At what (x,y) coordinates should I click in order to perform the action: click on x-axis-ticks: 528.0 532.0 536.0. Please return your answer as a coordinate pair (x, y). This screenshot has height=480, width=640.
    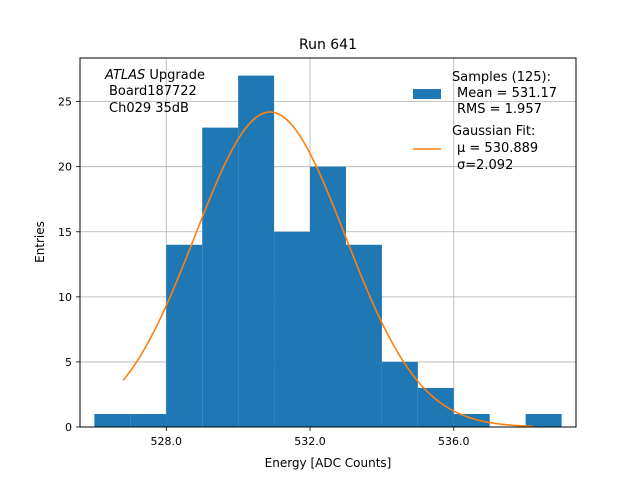
    Looking at the image, I should click on (310, 437).